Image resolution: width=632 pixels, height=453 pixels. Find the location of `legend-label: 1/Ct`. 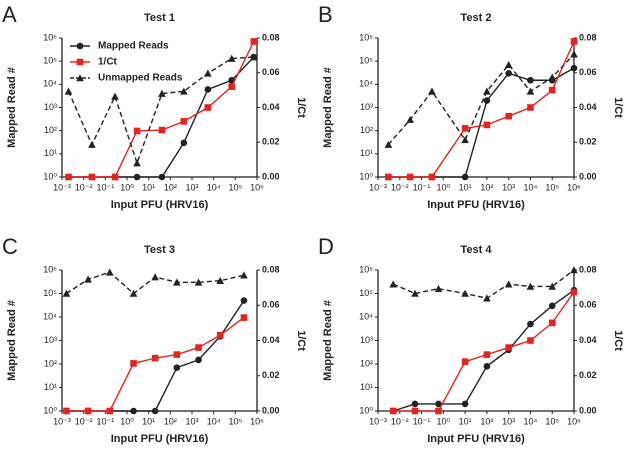

legend-label: 1/Ct is located at coordinates (108, 62).